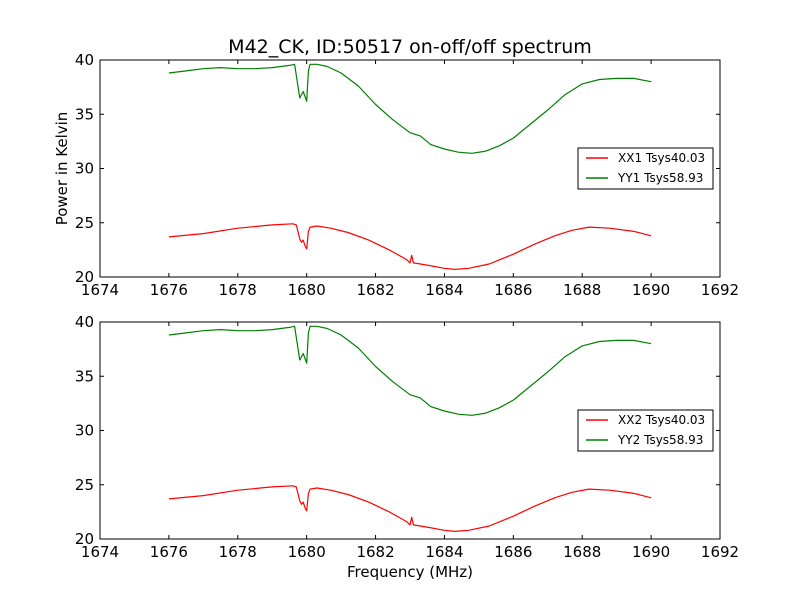 The image size is (800, 600). I want to click on y-axis-label: Power in Kelvin, so click(62, 169).